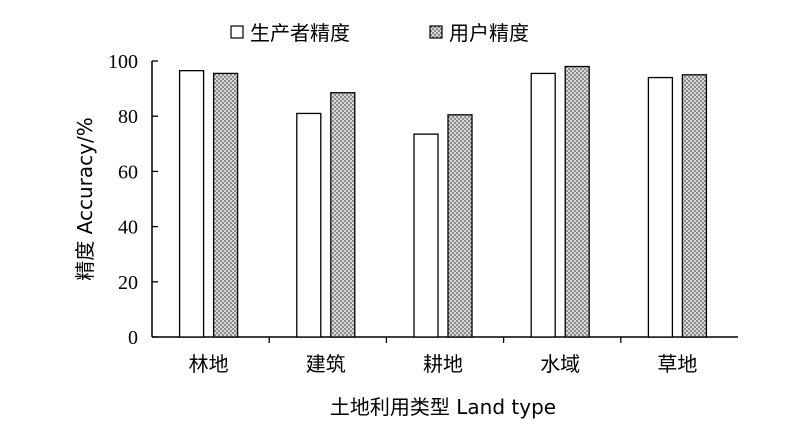 This screenshot has height=442, width=800. Describe the element at coordinates (237, 32) in the screenshot. I see `legend-swatch-producer-accuracy` at that location.